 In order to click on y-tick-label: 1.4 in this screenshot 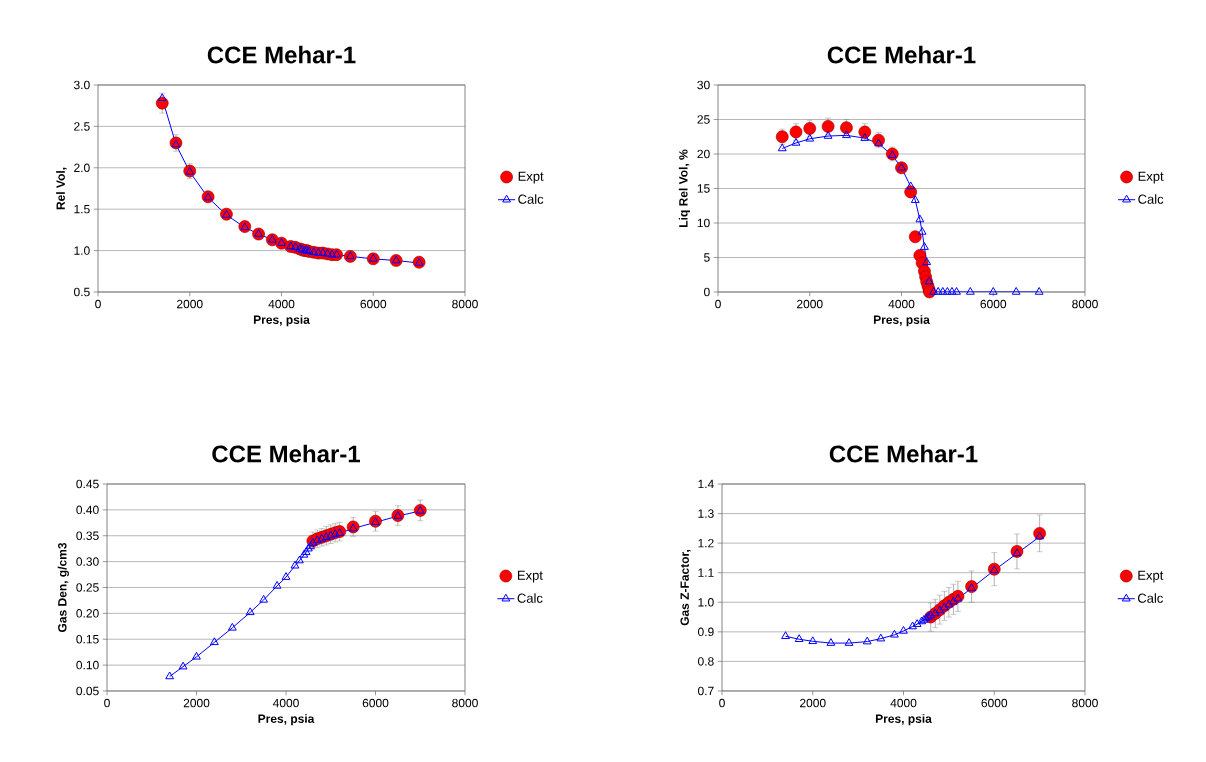, I will do `click(706, 484)`.